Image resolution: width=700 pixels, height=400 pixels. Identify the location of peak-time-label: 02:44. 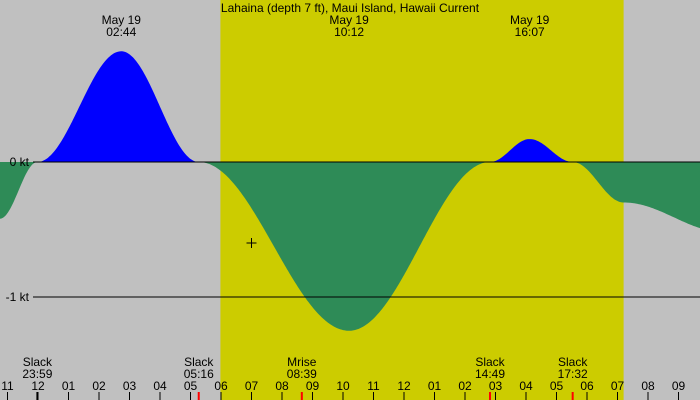
(121, 32).